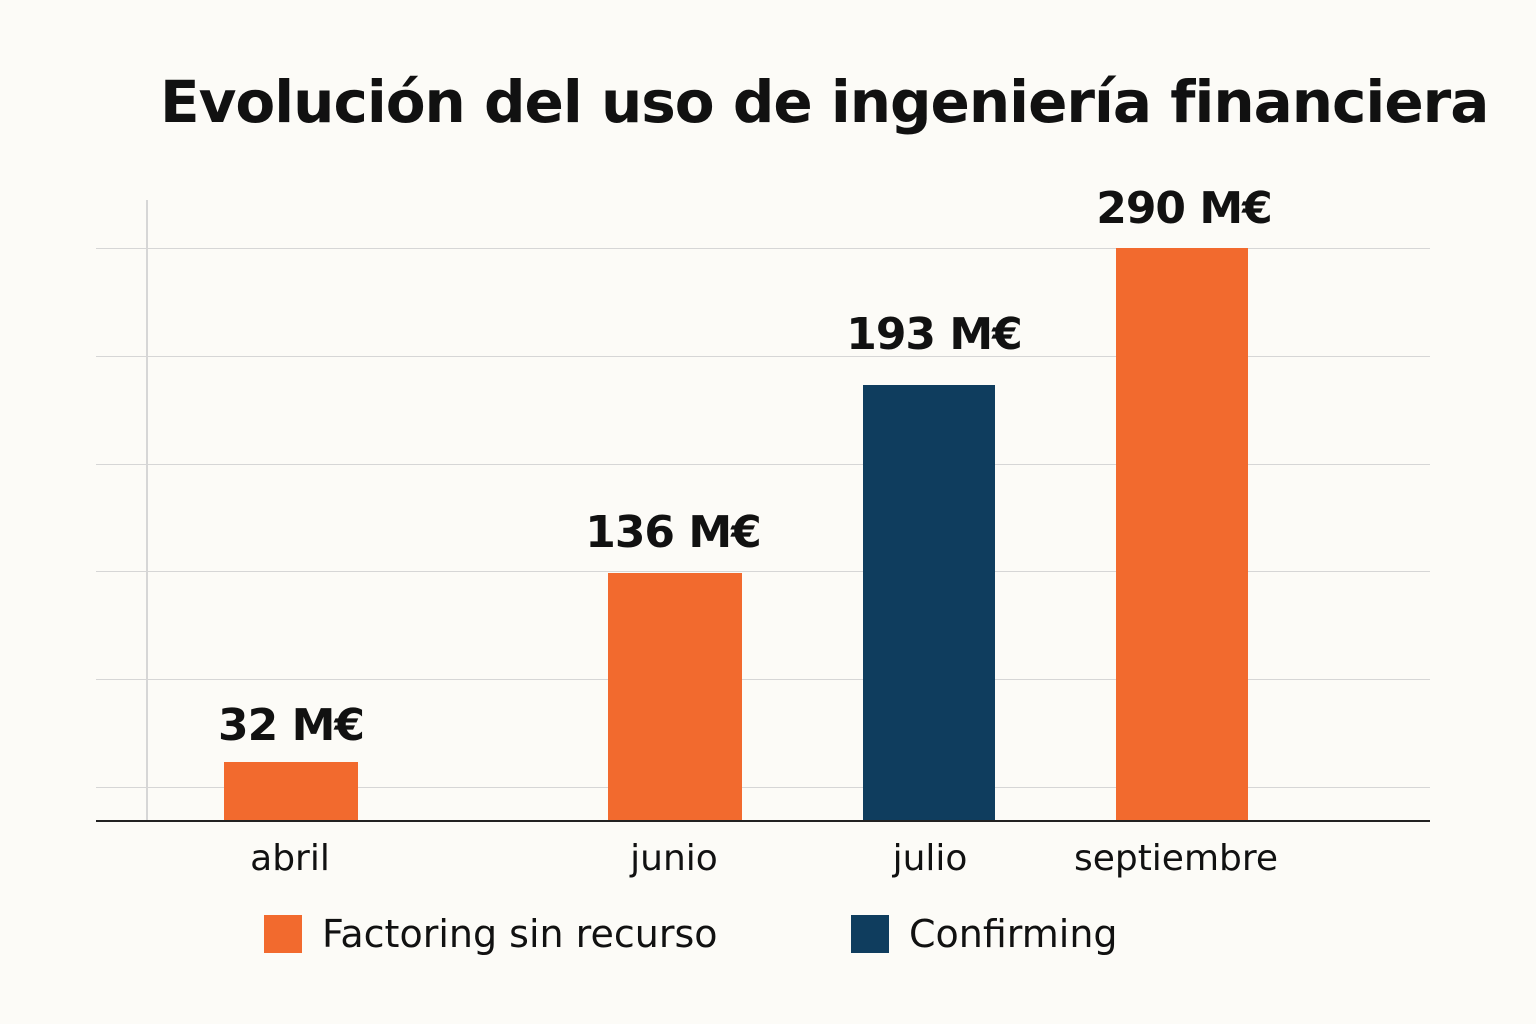 Image resolution: width=1536 pixels, height=1024 pixels. Describe the element at coordinates (930, 858) in the screenshot. I see `x-label-julio: julio` at that location.